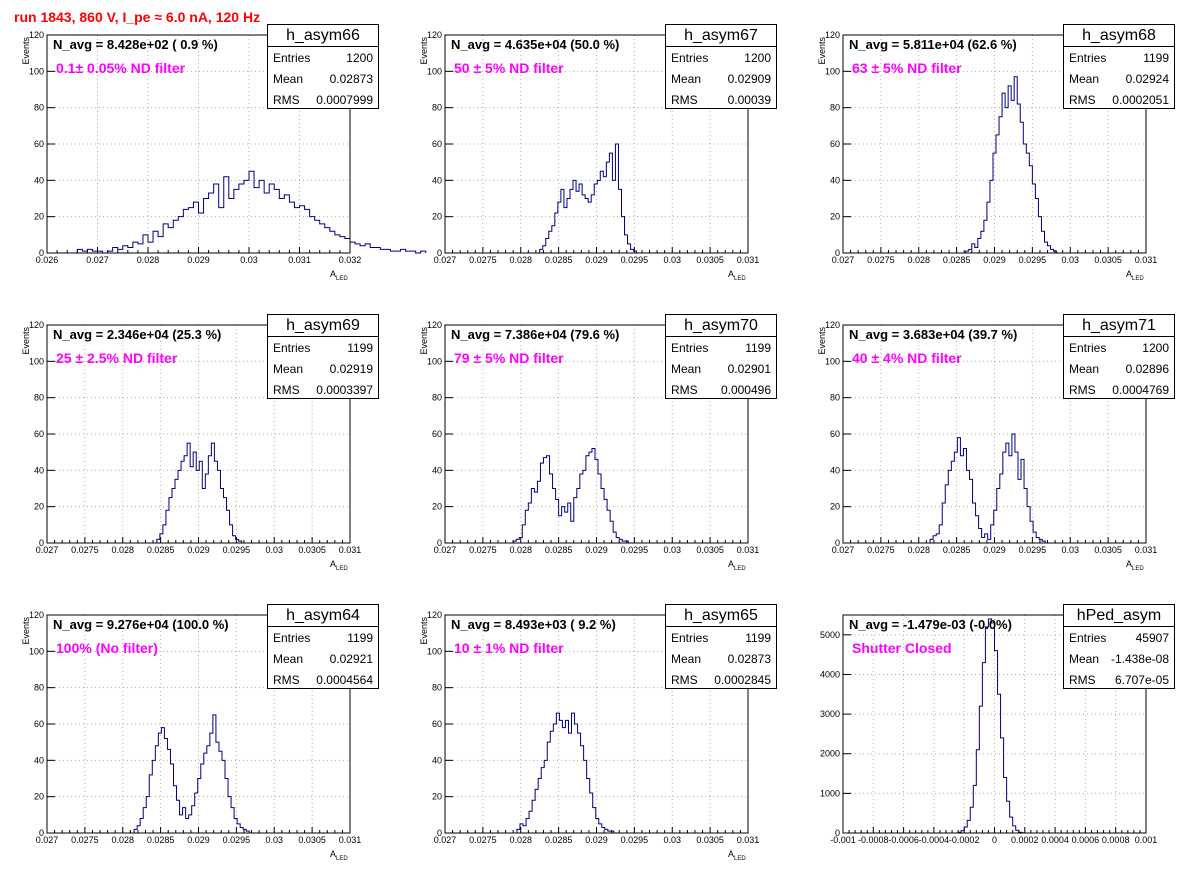  I want to click on histogram-name: h_asym71, so click(1119, 326).